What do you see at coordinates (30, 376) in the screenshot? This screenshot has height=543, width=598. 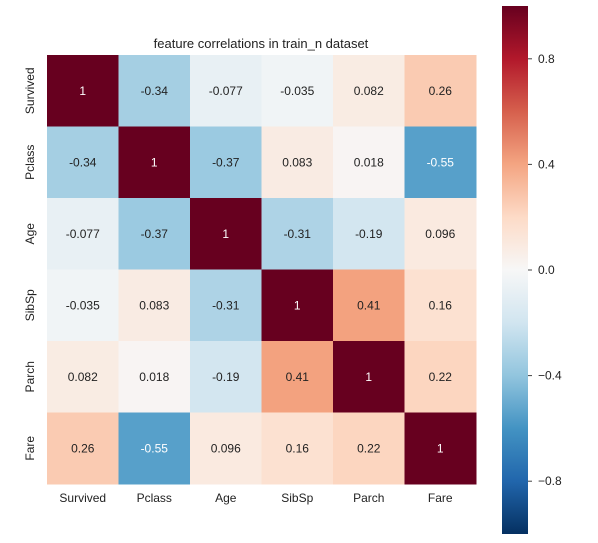 I see `y-tick-label: Parch` at bounding box center [30, 376].